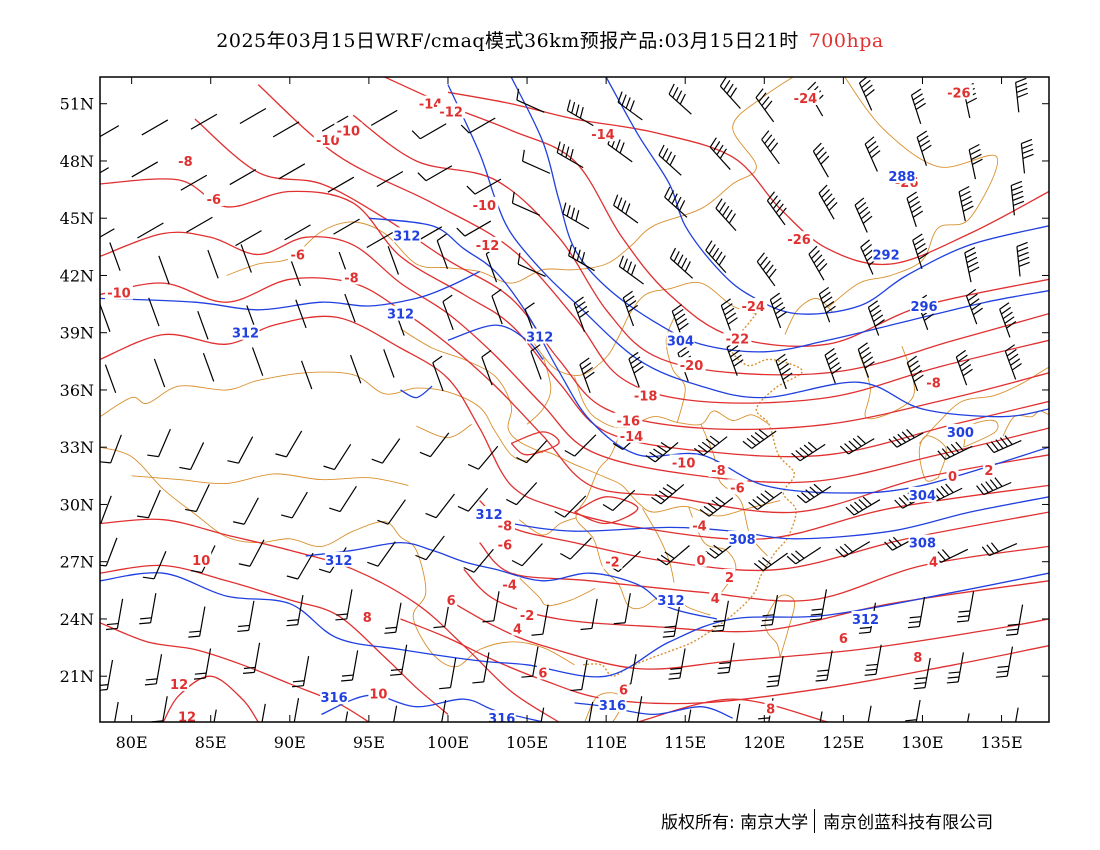 This screenshot has height=850, width=1100. Describe the element at coordinates (606, 742) in the screenshot. I see `x-tick-label: 110E` at that location.